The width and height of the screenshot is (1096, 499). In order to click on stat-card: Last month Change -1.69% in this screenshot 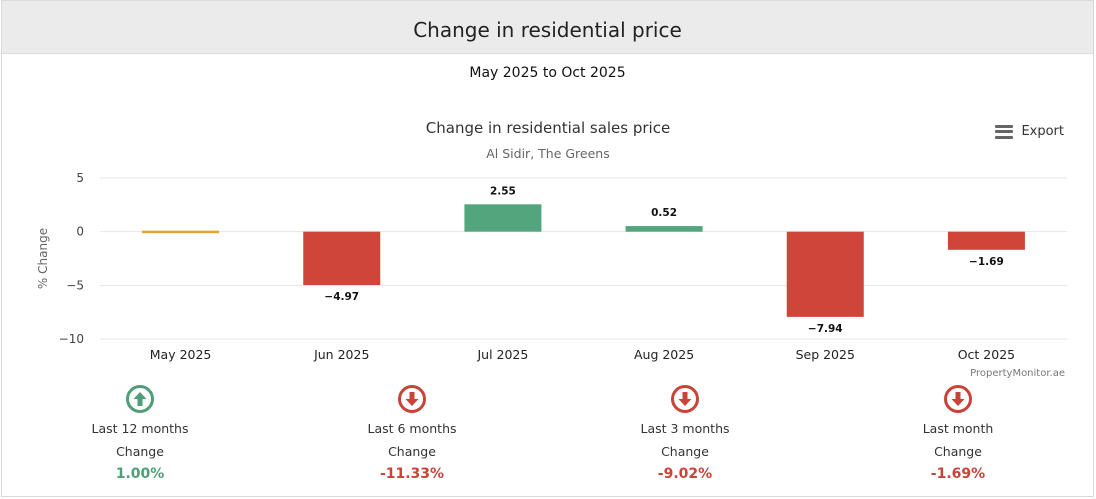, I will do `click(958, 433)`.